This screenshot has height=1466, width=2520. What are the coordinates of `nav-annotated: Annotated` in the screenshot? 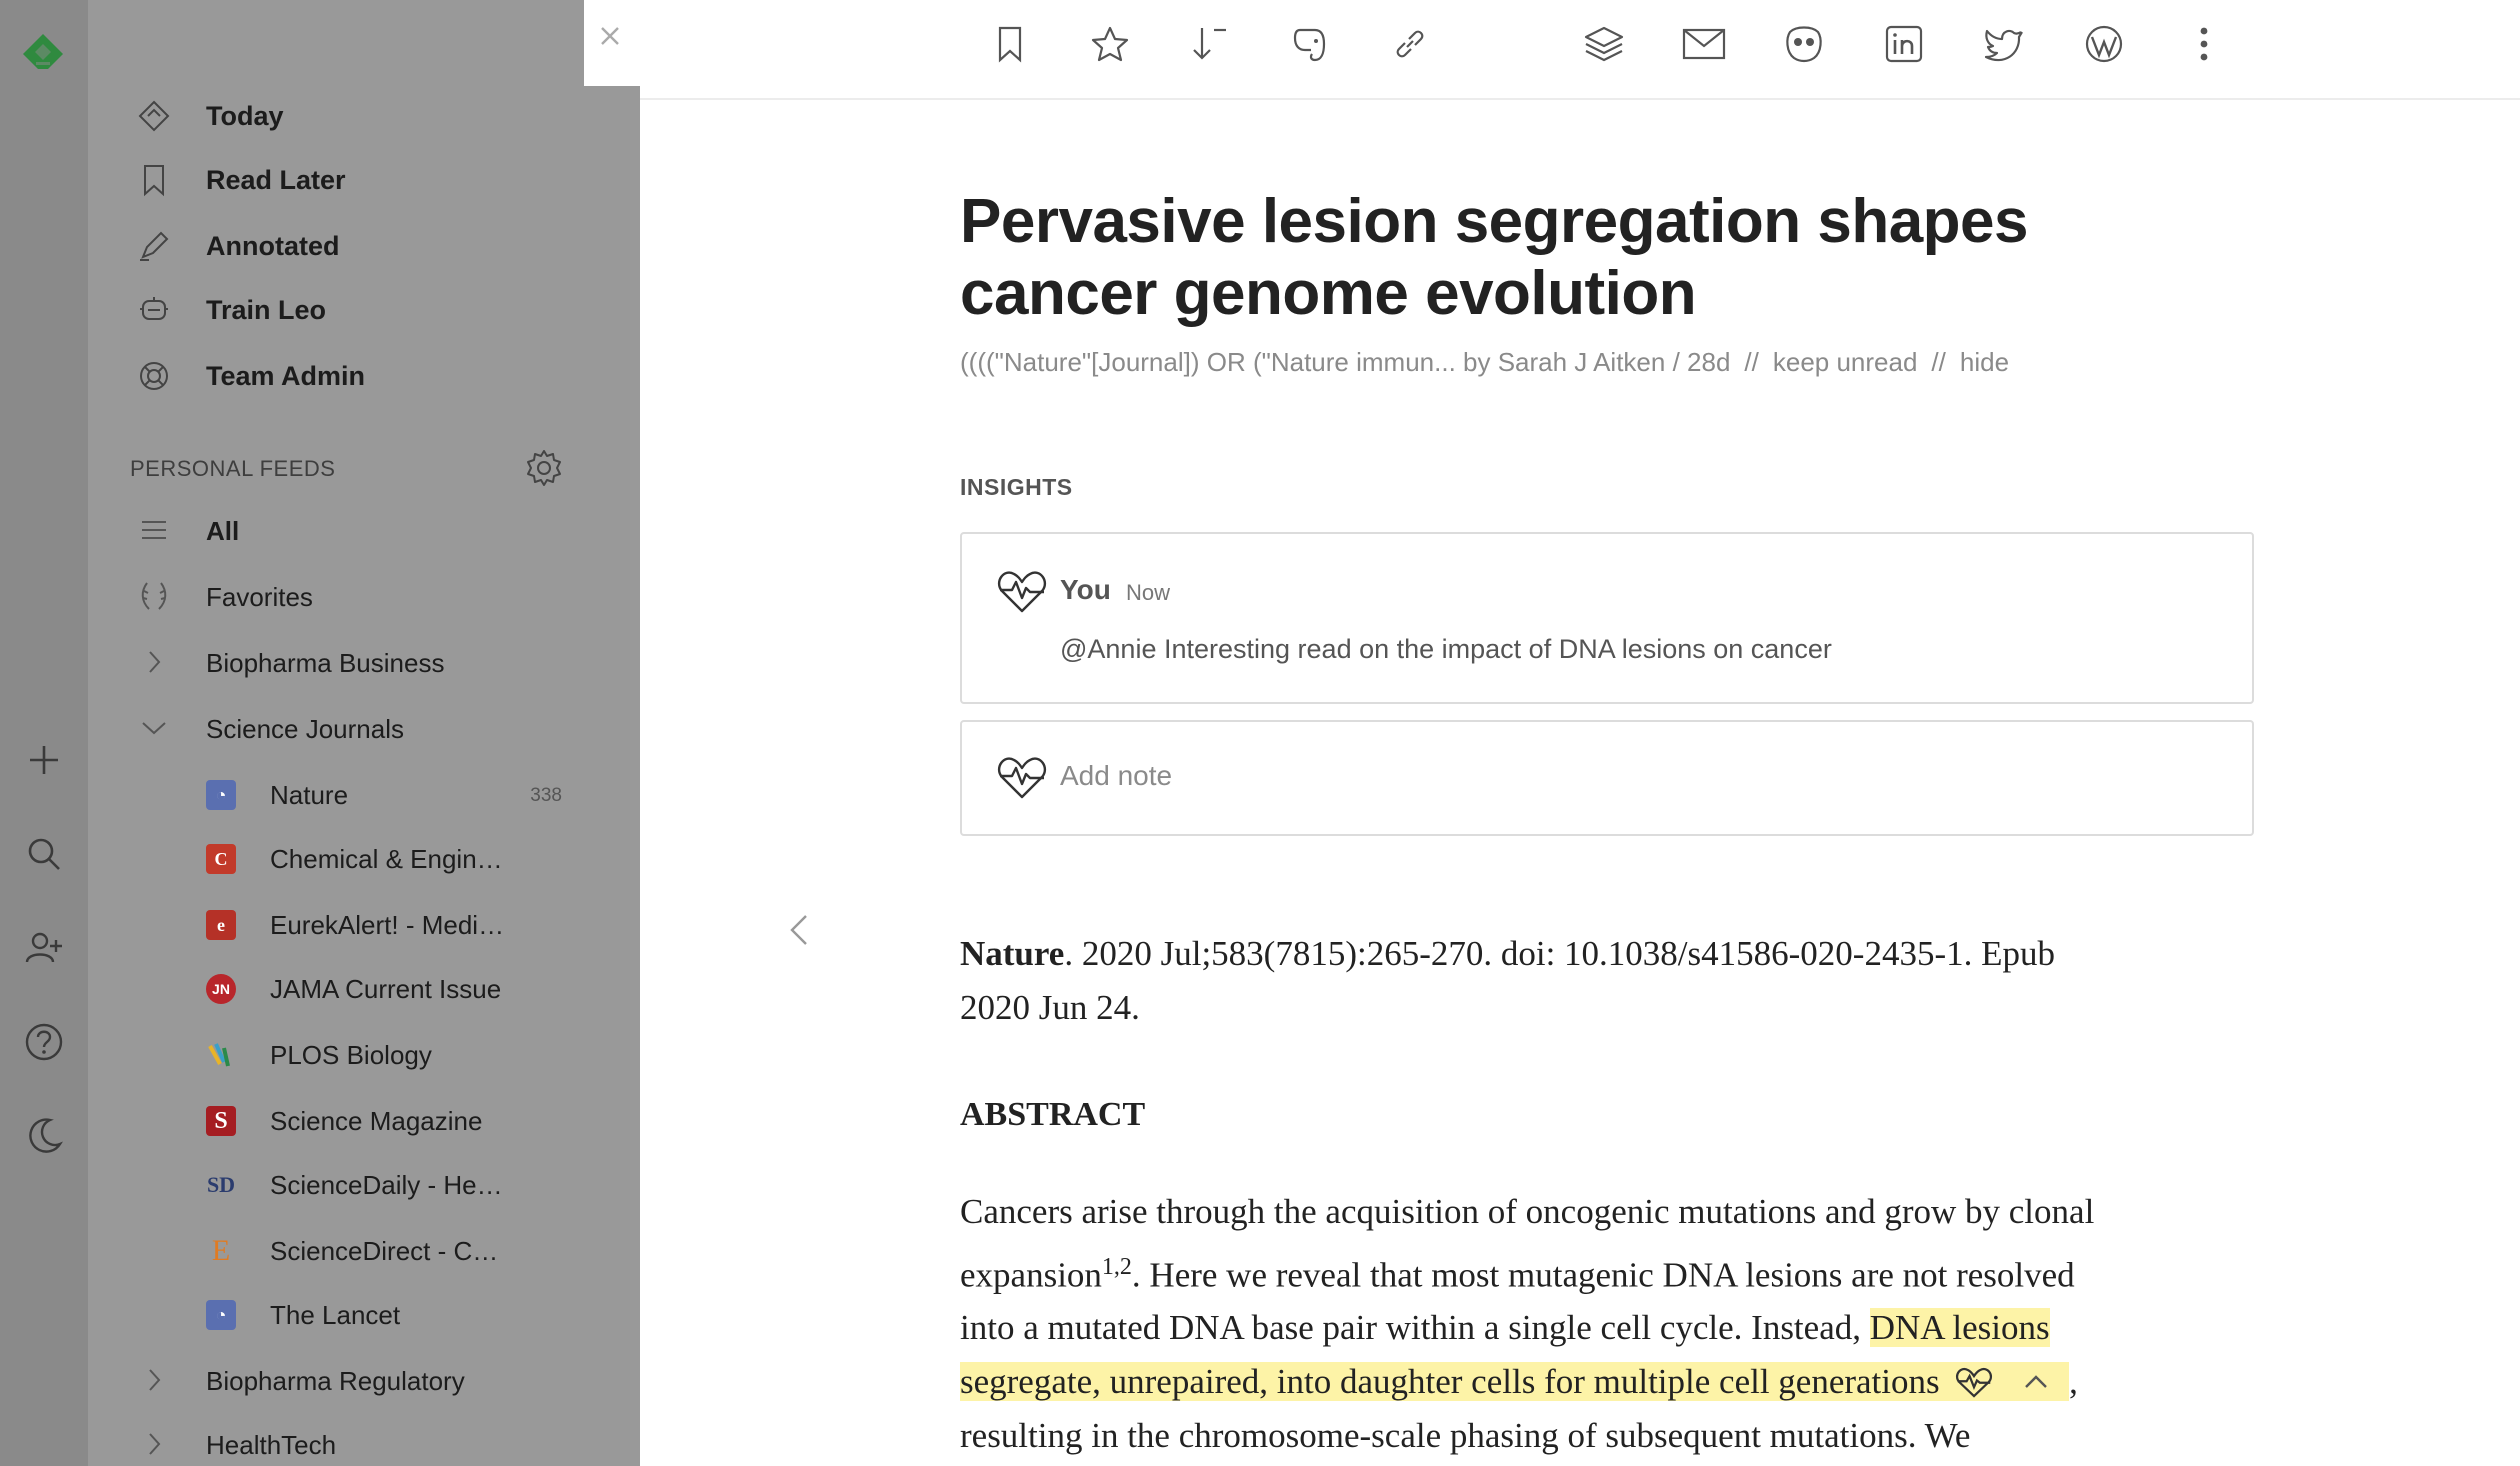 It's located at (364, 246).